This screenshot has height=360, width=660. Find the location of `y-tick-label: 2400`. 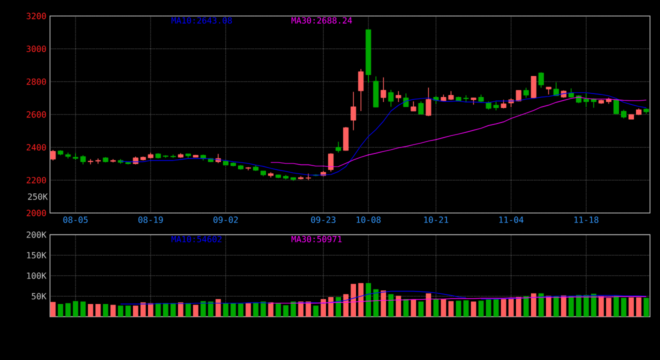

y-tick-label: 2400 is located at coordinates (36, 147).